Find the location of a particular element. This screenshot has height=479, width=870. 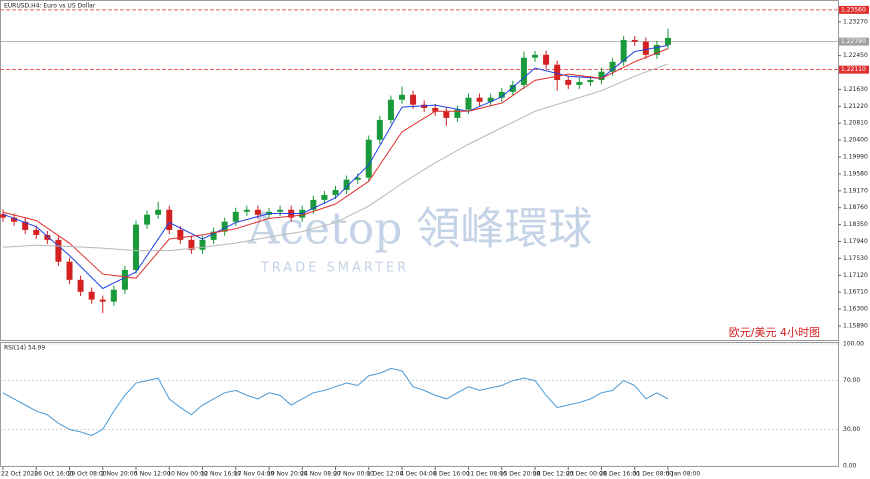

x-tick-label: 11 Dec 08:00 is located at coordinates (487, 474).